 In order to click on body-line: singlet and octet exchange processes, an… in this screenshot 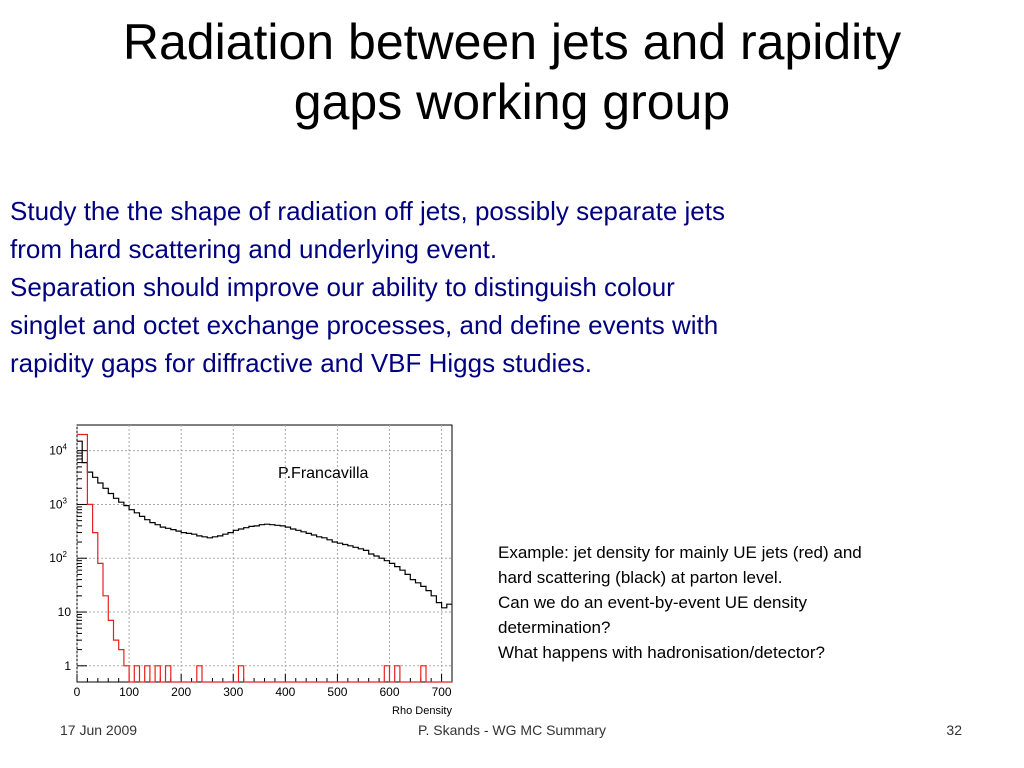, I will do `click(364, 325)`.